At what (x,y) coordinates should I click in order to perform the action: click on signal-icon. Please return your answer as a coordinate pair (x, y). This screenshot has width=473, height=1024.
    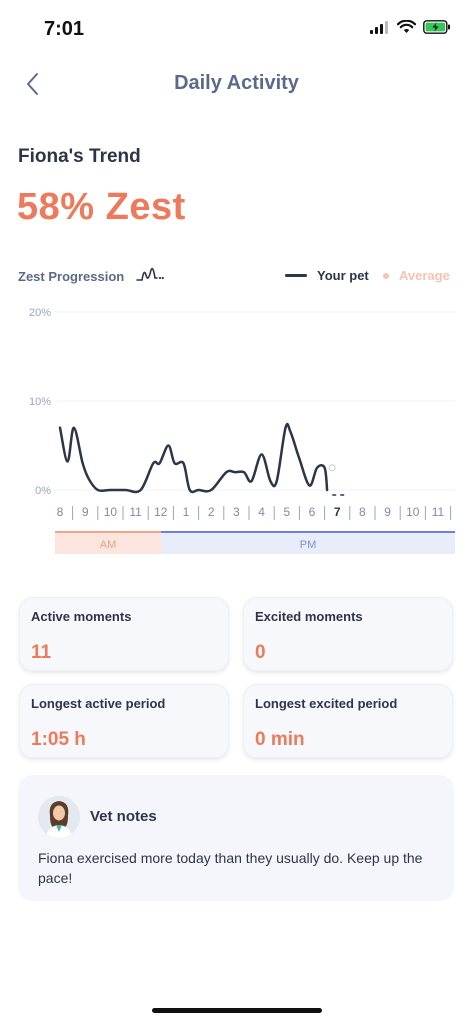
    Looking at the image, I should click on (379, 27).